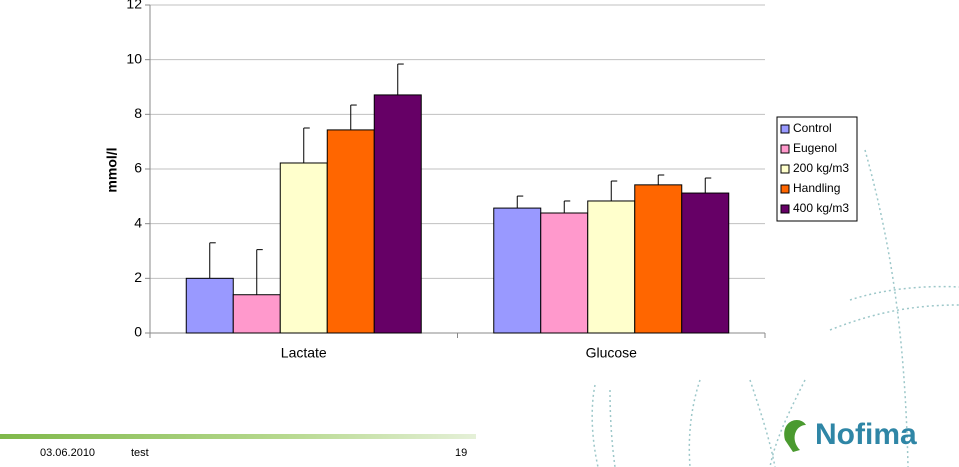 The width and height of the screenshot is (959, 467). Describe the element at coordinates (112, 169) in the screenshot. I see `y-axis-label: mmol/l` at that location.